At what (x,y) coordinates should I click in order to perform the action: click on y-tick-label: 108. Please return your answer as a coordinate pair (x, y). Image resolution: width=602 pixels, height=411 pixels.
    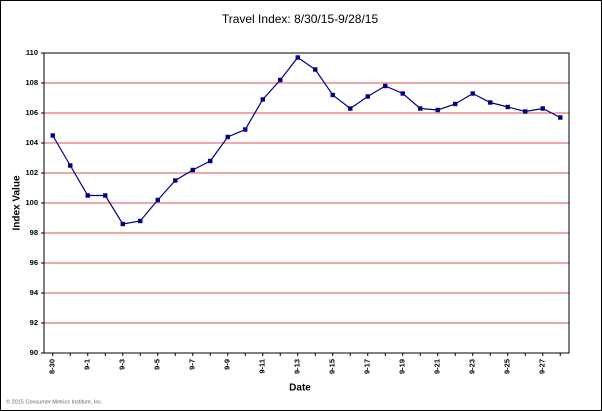
    Looking at the image, I should click on (31, 82).